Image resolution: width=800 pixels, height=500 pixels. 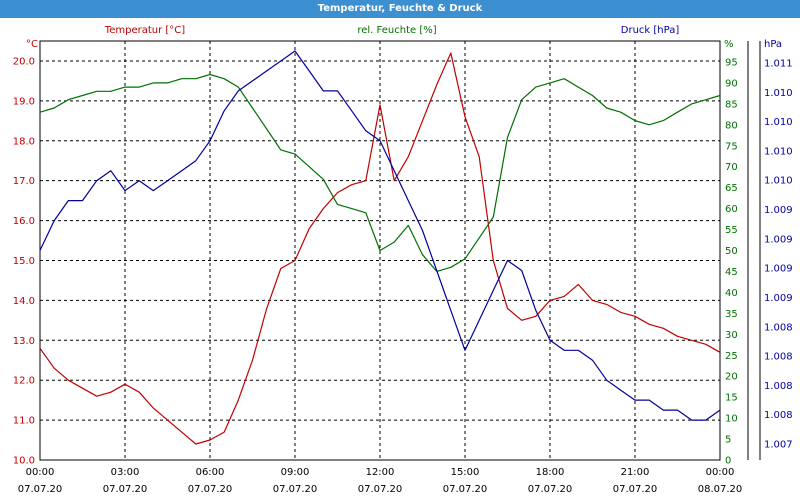 I want to click on humidity-tick-label: 15, so click(x=731, y=398).